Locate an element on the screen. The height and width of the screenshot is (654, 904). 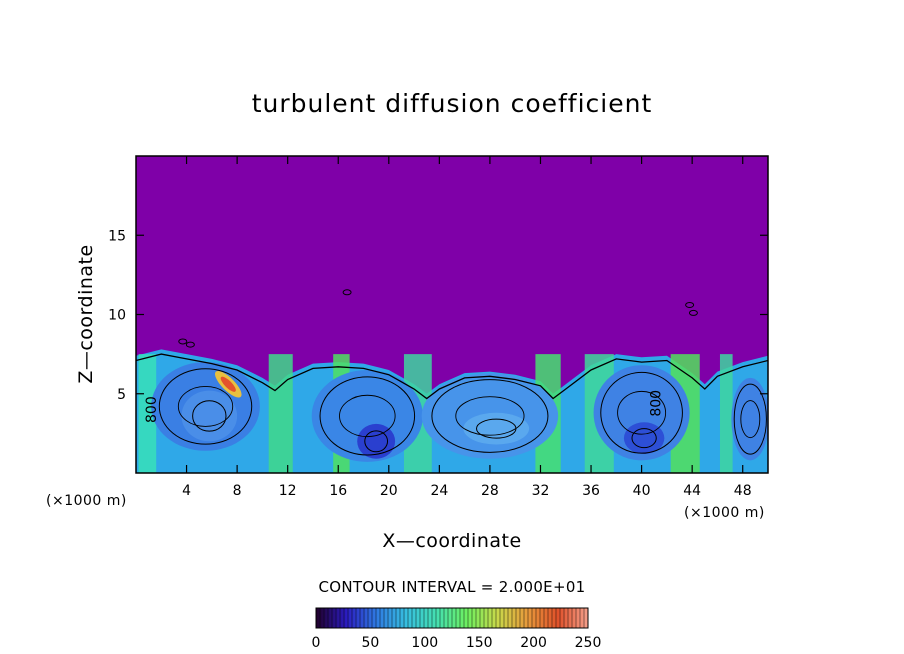
x-tick-label: 28 is located at coordinates (490, 491).